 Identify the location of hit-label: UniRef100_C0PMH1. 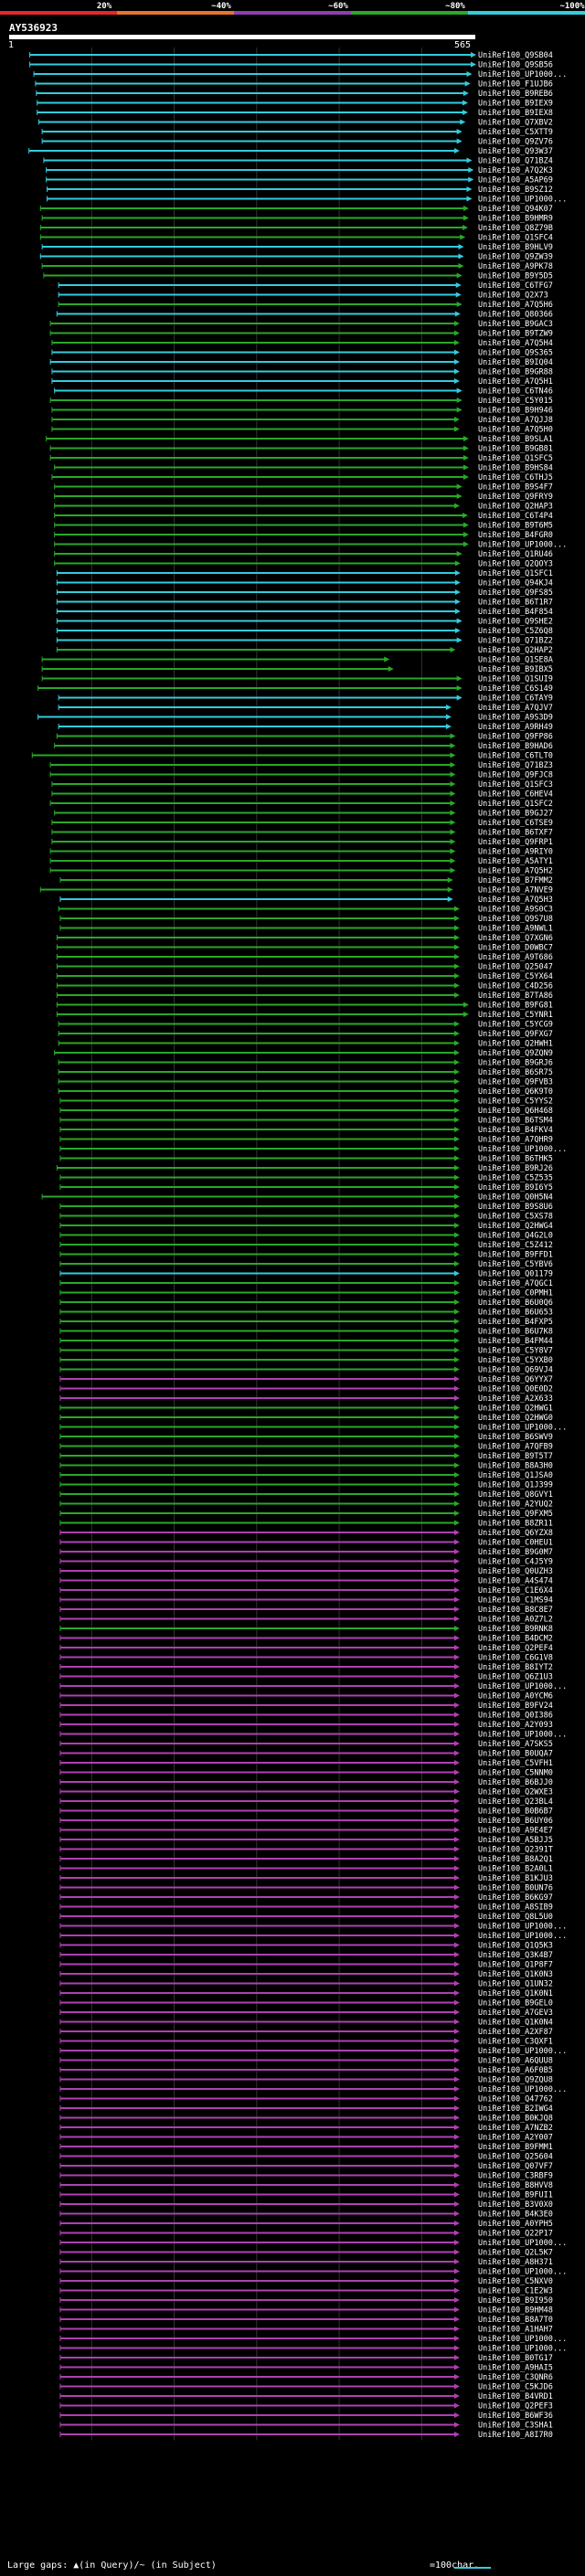
(515, 1294).